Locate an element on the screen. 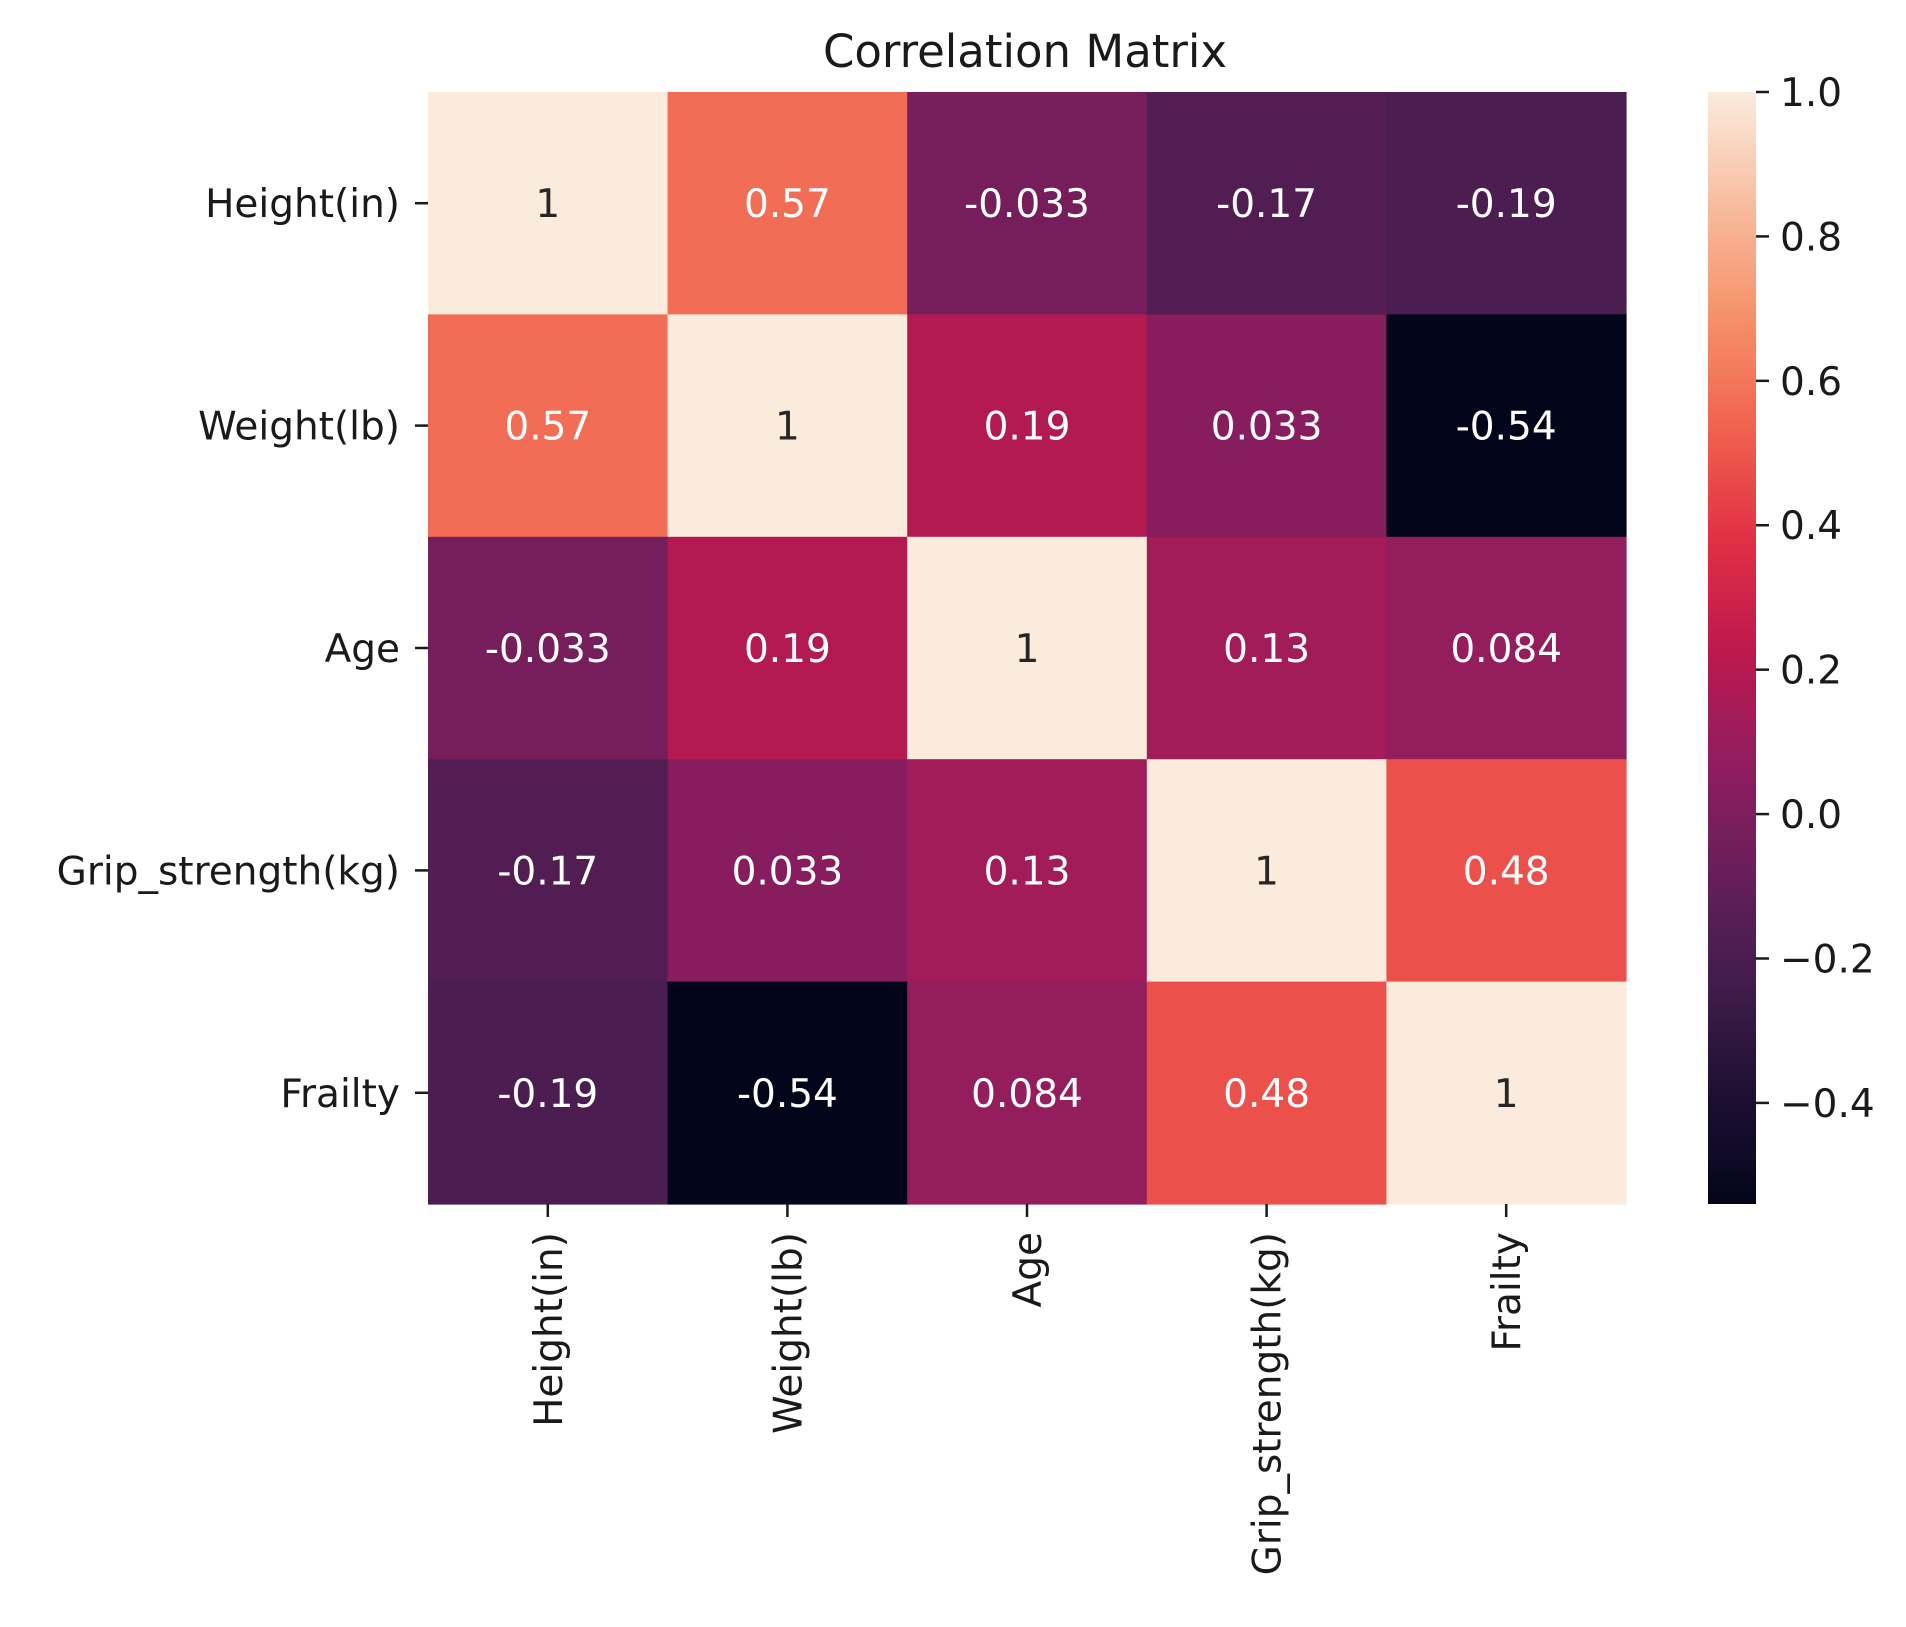 This screenshot has width=1906, height=1627. colorbar-tick-label: 0.6 is located at coordinates (1811, 382).